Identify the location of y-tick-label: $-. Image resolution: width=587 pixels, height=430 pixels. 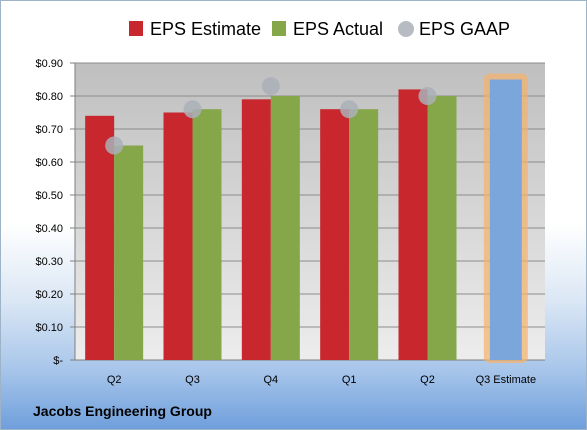
(58, 361).